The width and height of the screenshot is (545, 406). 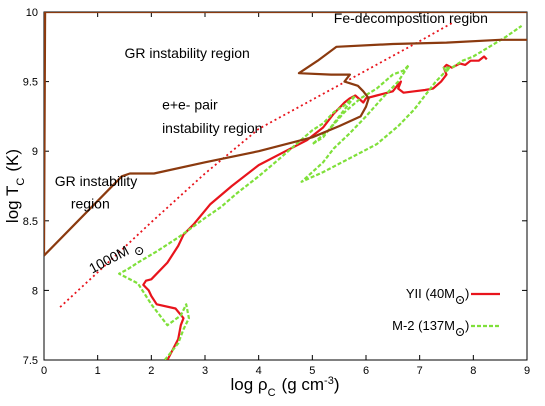 What do you see at coordinates (285, 387) in the screenshot?
I see `x-axis-title: log ρC (g cm-3)` at bounding box center [285, 387].